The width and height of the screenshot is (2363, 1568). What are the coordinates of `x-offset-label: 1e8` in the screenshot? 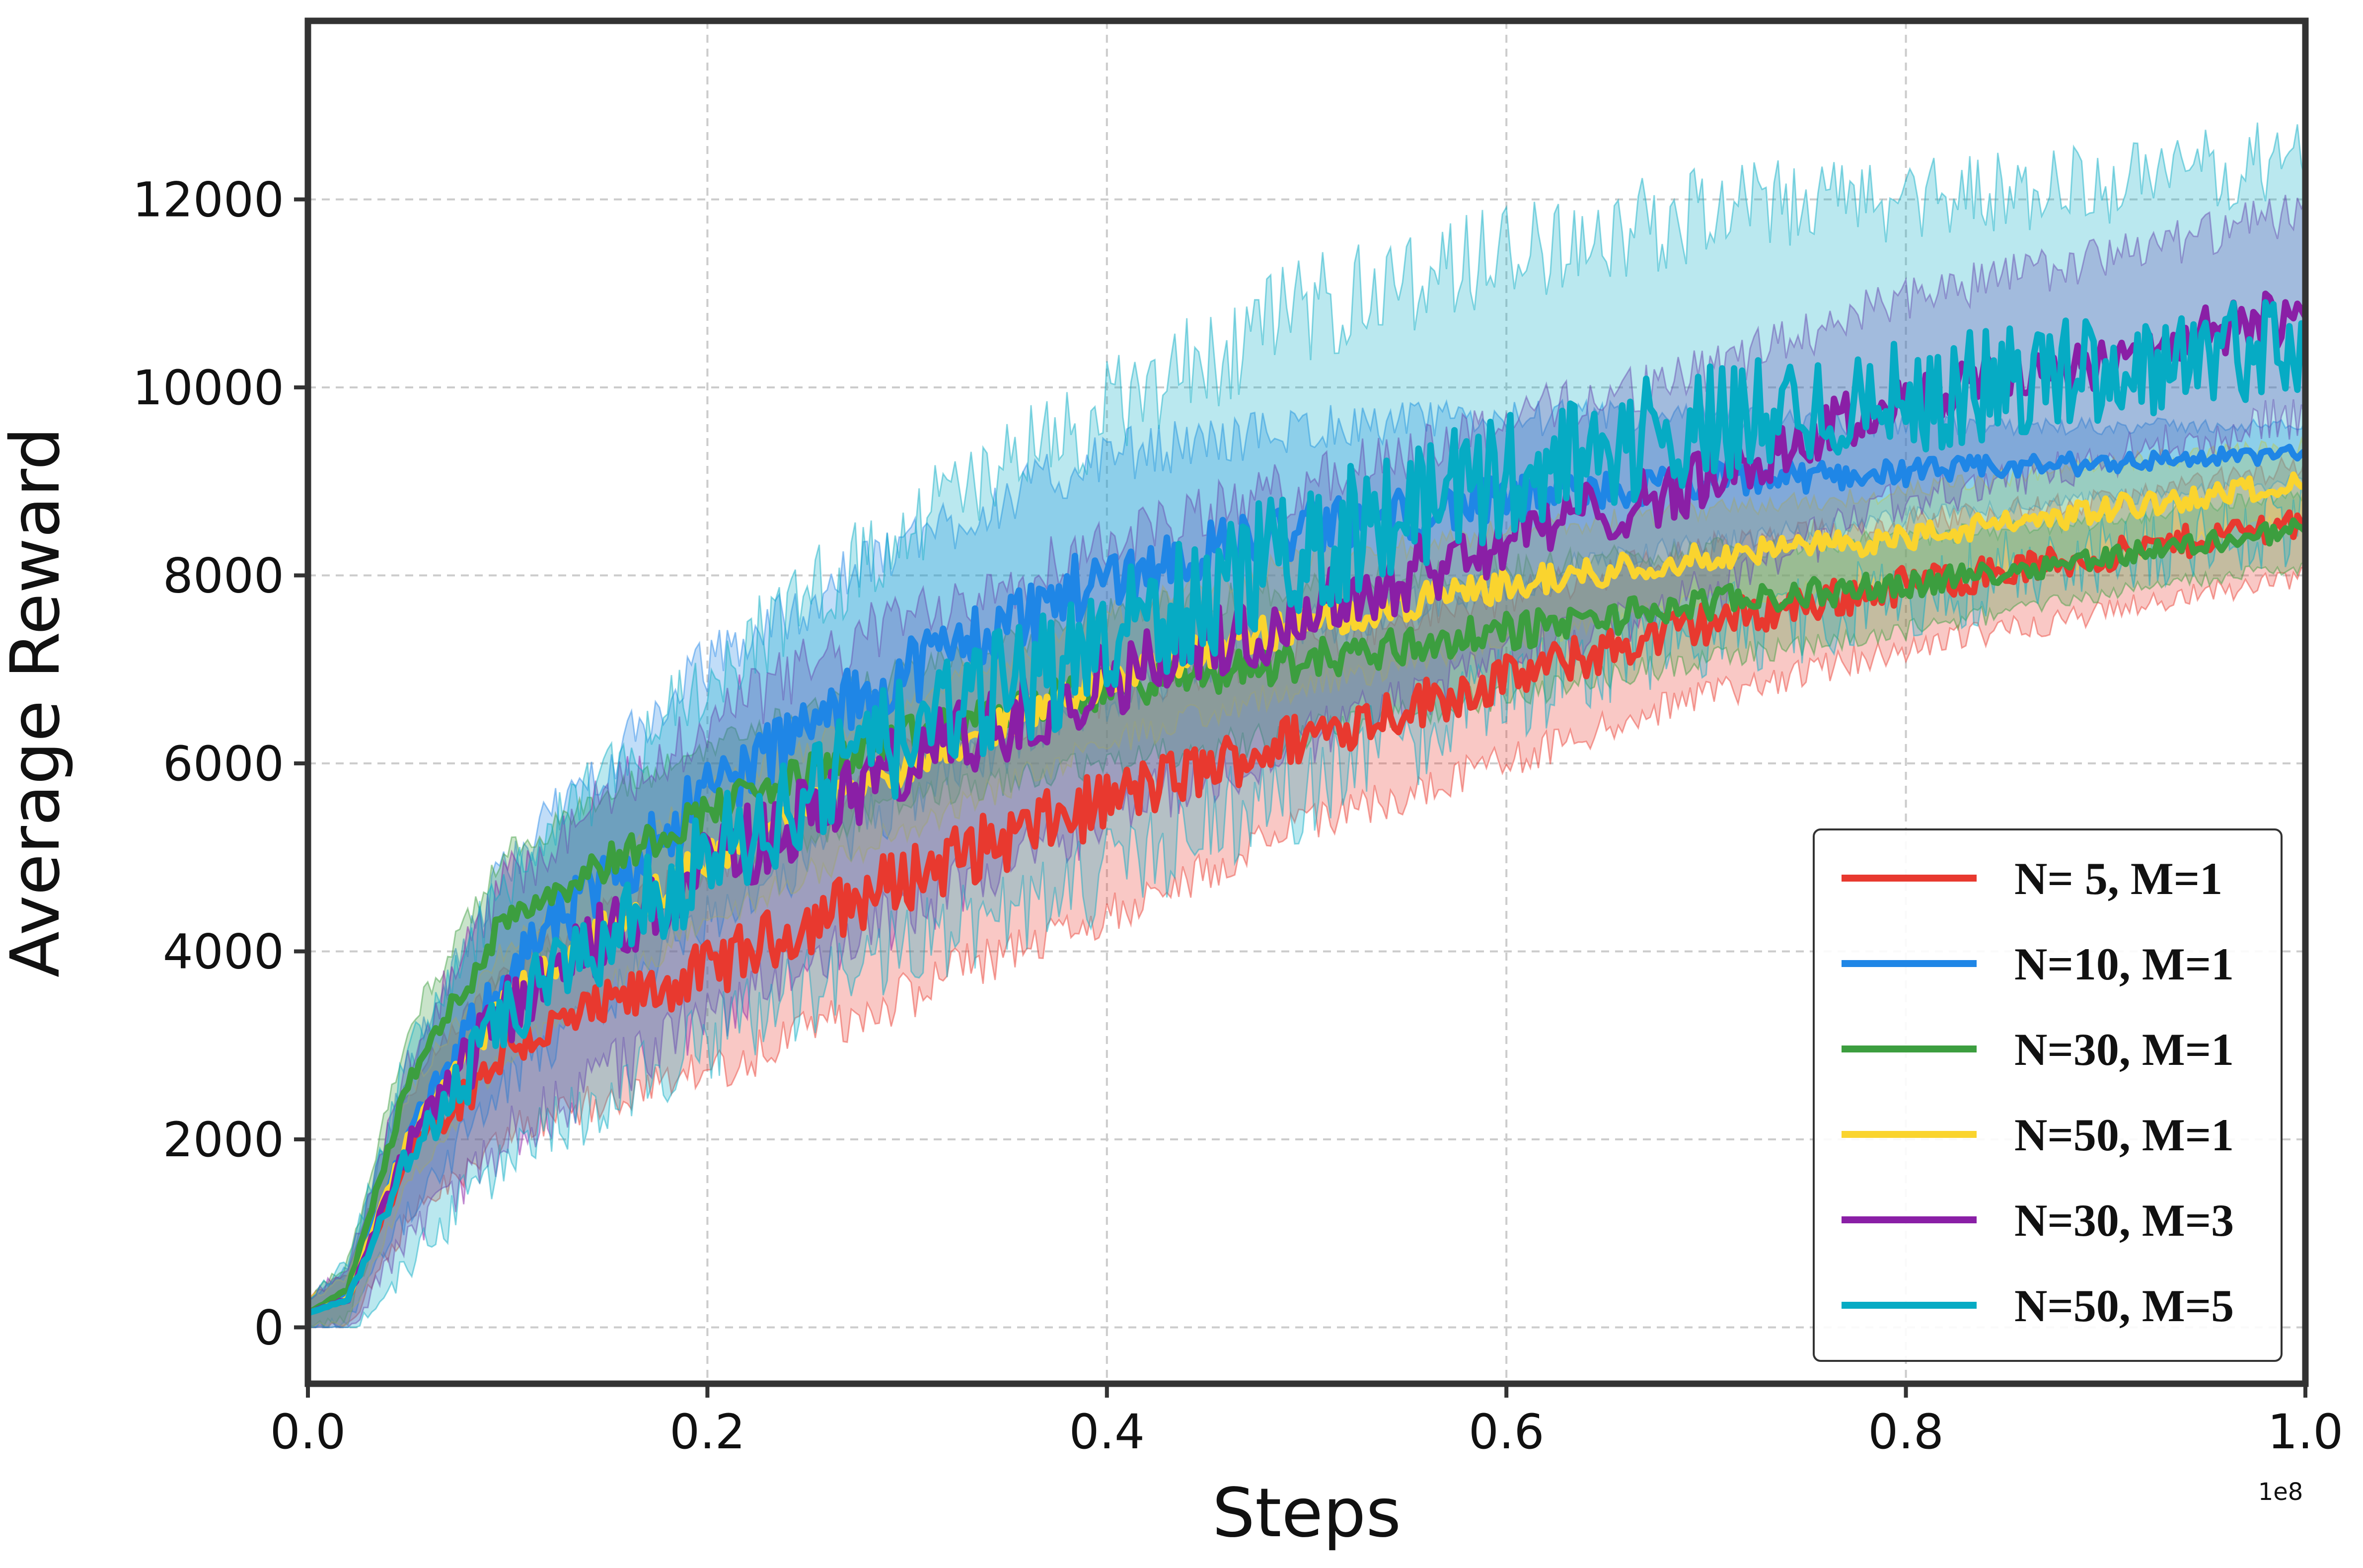 It's located at (2280, 1492).